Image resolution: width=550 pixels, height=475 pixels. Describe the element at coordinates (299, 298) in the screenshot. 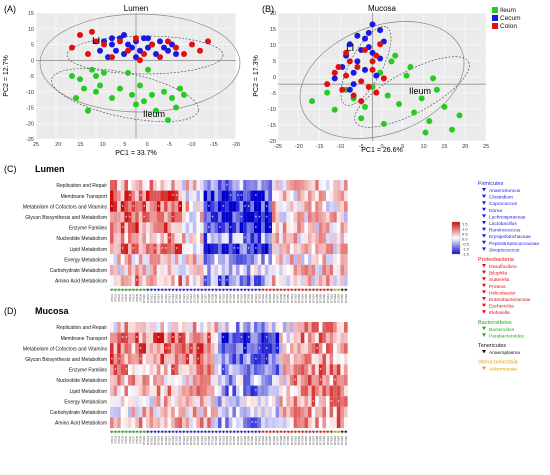

I see `c-column-label: OTU53` at that location.